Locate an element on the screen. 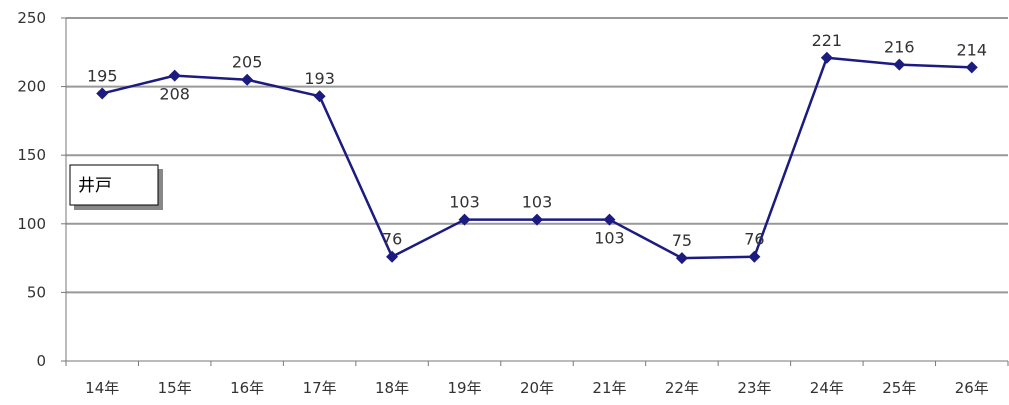 The height and width of the screenshot is (405, 1009). legend-series-label: 井戸 is located at coordinates (95, 186).